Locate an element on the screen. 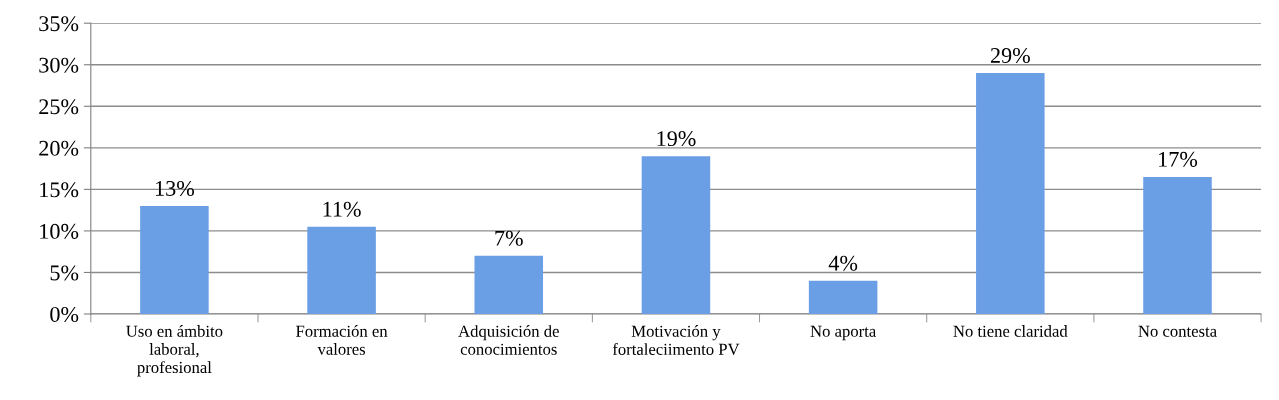 The height and width of the screenshot is (400, 1279). data-label: 11% is located at coordinates (342, 209).